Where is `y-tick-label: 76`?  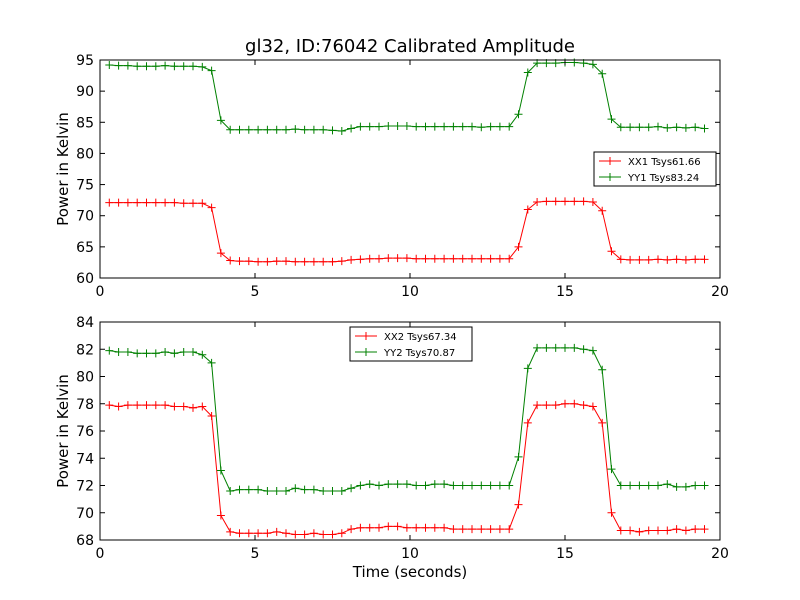 y-tick-label: 76 is located at coordinates (85, 432).